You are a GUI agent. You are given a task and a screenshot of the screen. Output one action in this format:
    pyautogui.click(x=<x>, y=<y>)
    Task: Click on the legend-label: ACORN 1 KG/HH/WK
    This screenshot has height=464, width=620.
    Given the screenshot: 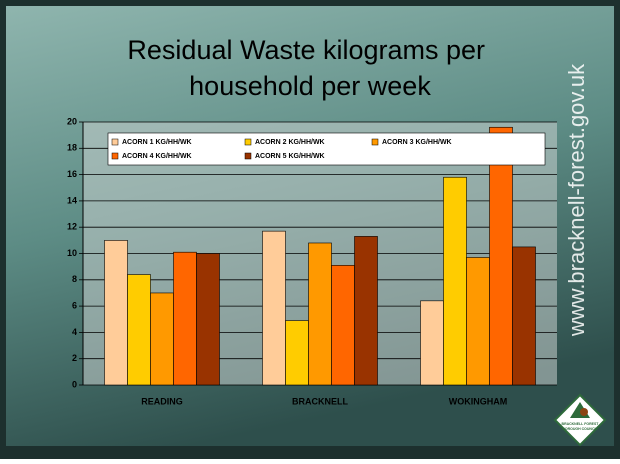 What is the action you would take?
    pyautogui.click(x=157, y=142)
    